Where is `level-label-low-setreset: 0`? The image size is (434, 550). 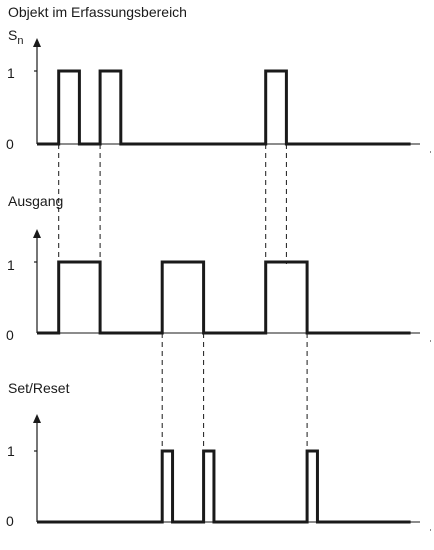 level-label-low-setreset: 0 is located at coordinates (10, 521).